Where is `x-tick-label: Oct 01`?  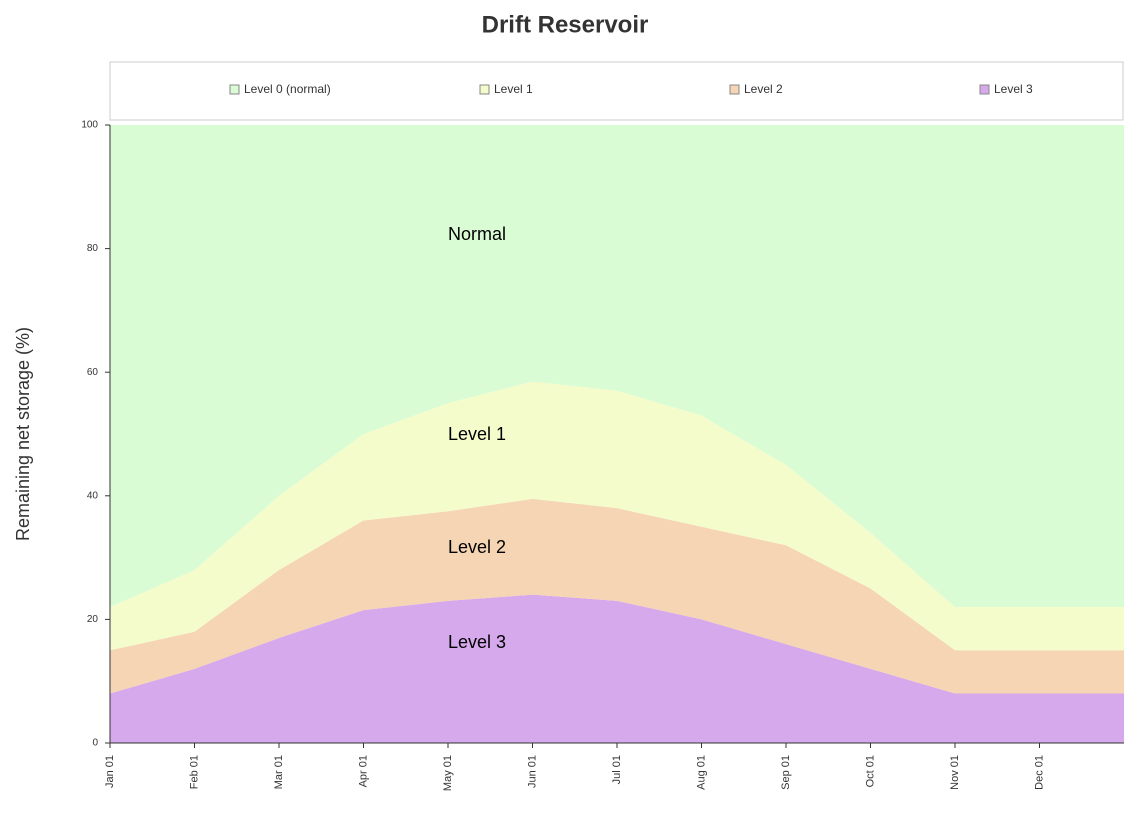
x-tick-label: Oct 01 is located at coordinates (870, 771).